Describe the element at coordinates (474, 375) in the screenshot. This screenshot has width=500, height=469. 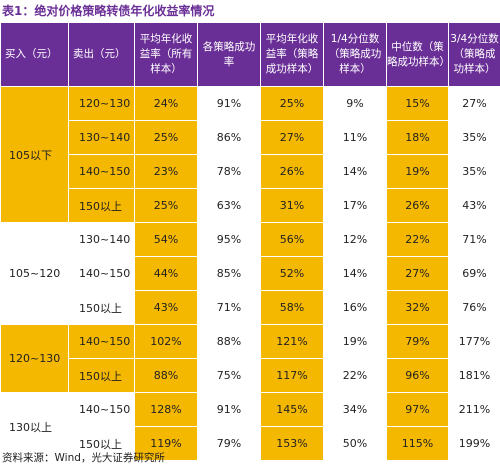
I see `value-cell: 181%` at that location.